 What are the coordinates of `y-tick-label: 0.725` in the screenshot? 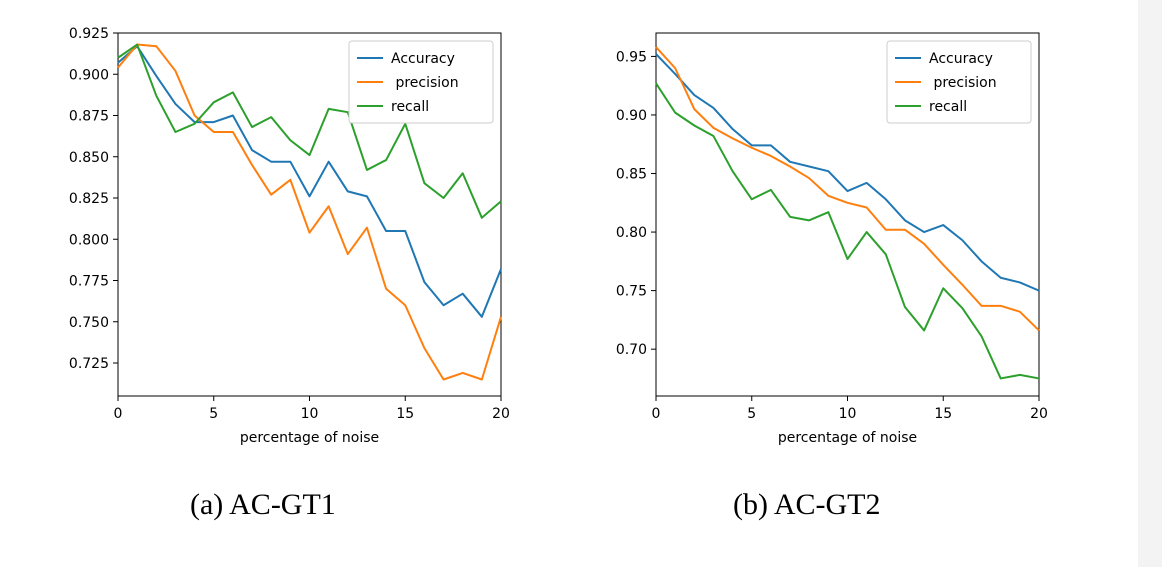 It's located at (89, 364).